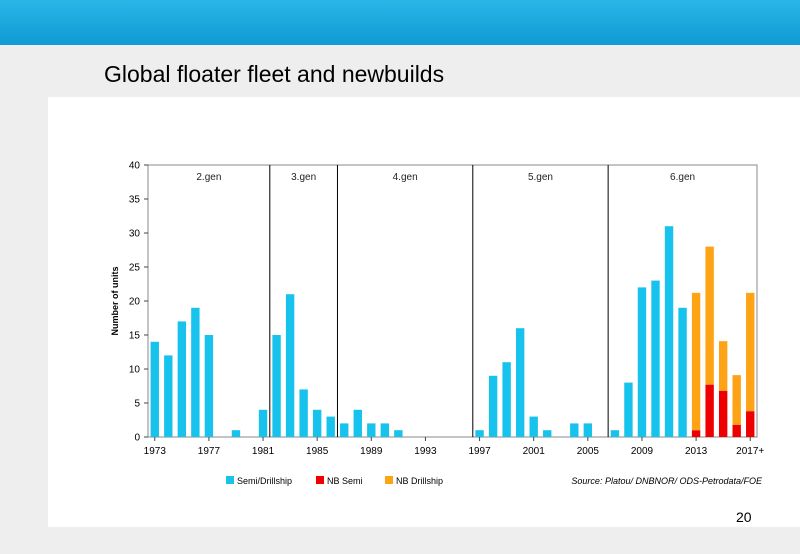 This screenshot has height=554, width=800. Describe the element at coordinates (520, 382) in the screenshot. I see `bar-semi-drillship-2000` at that location.